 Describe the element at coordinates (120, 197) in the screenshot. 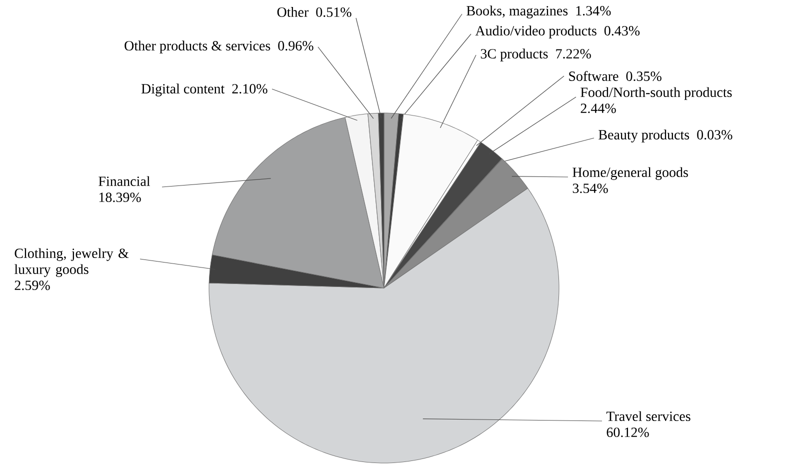

I see `data-label: 18.39%` at that location.